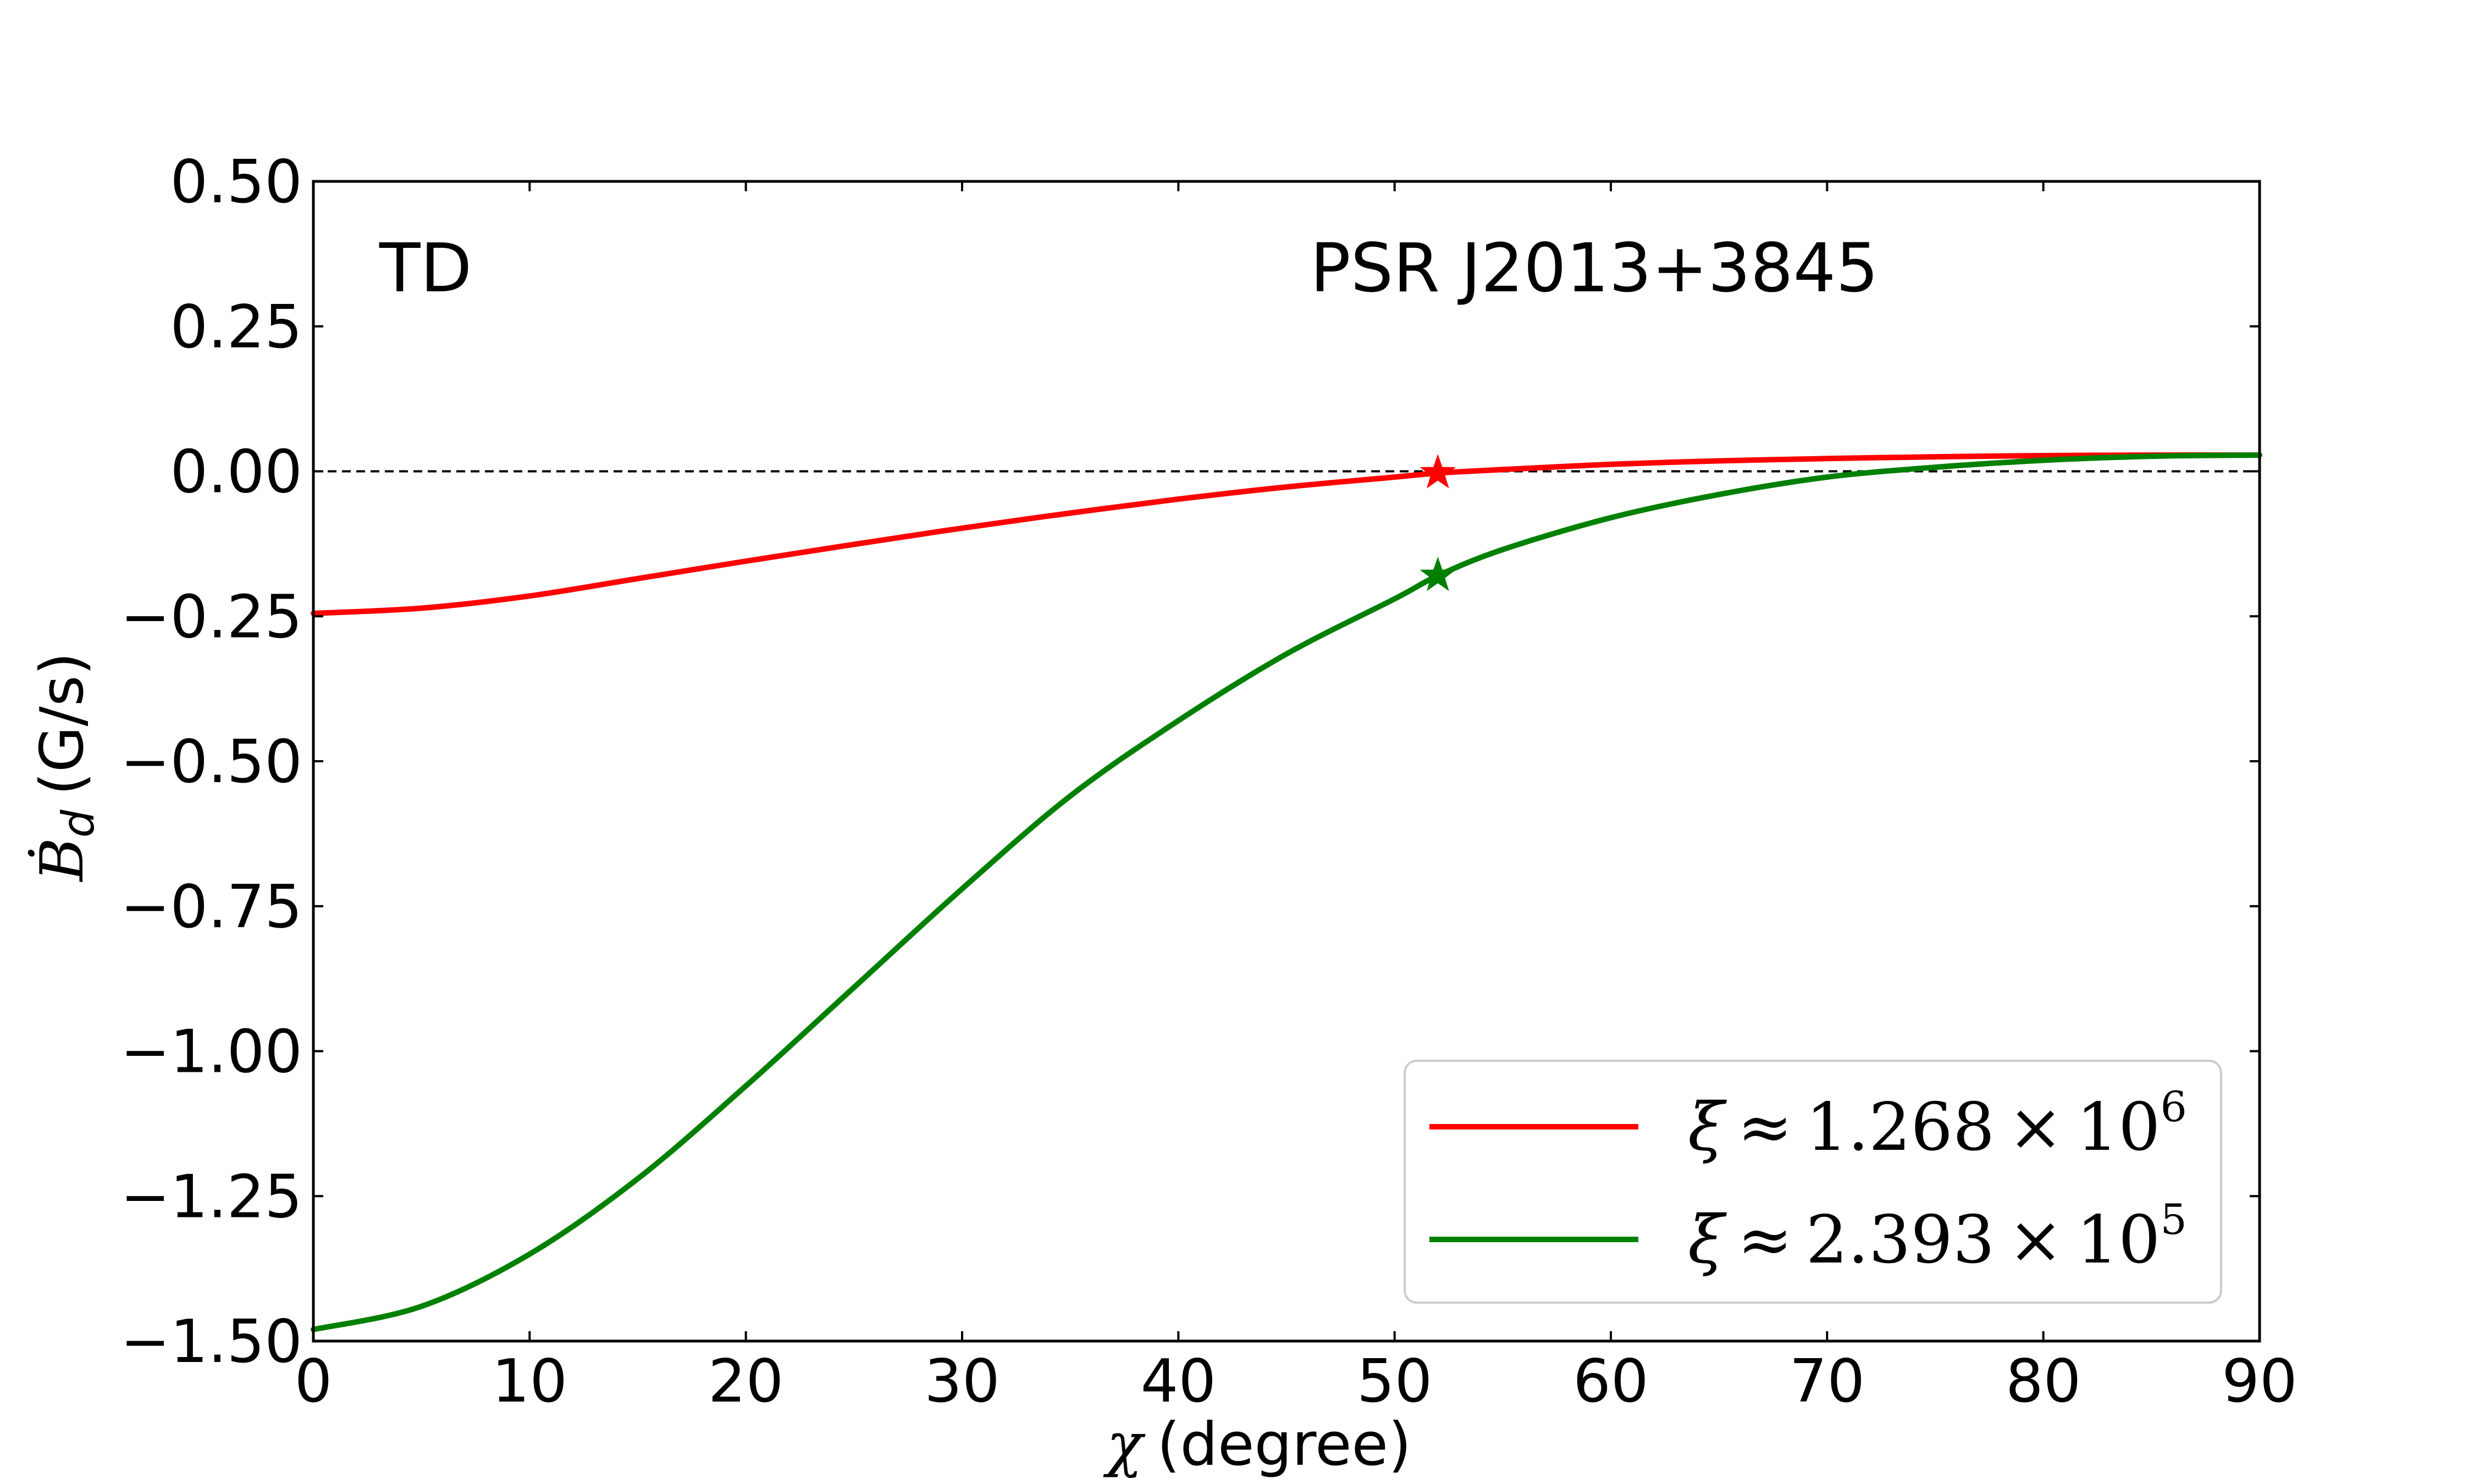 This screenshot has height=1484, width=2474. Describe the element at coordinates (63, 724) in the screenshot. I see `y-axis-text: (G/s)` at that location.